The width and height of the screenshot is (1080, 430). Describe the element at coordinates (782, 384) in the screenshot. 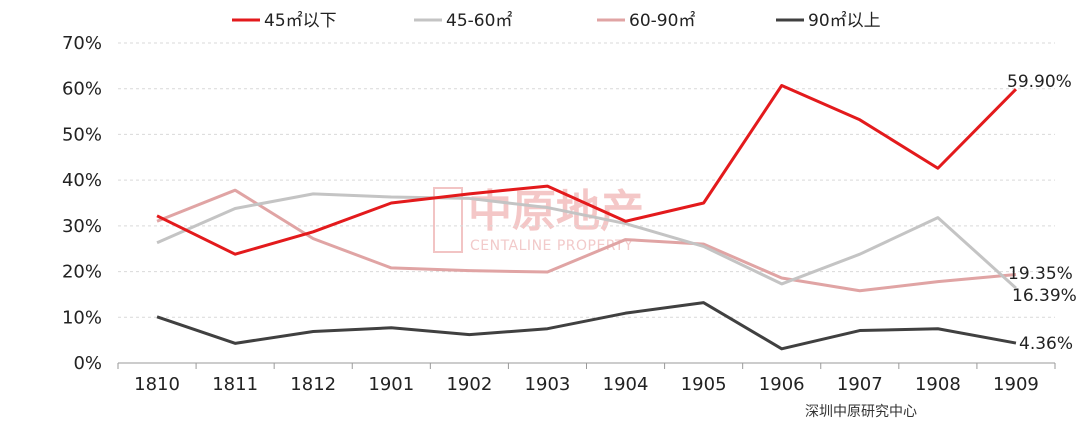

I see `x-tick-label: 1906` at that location.